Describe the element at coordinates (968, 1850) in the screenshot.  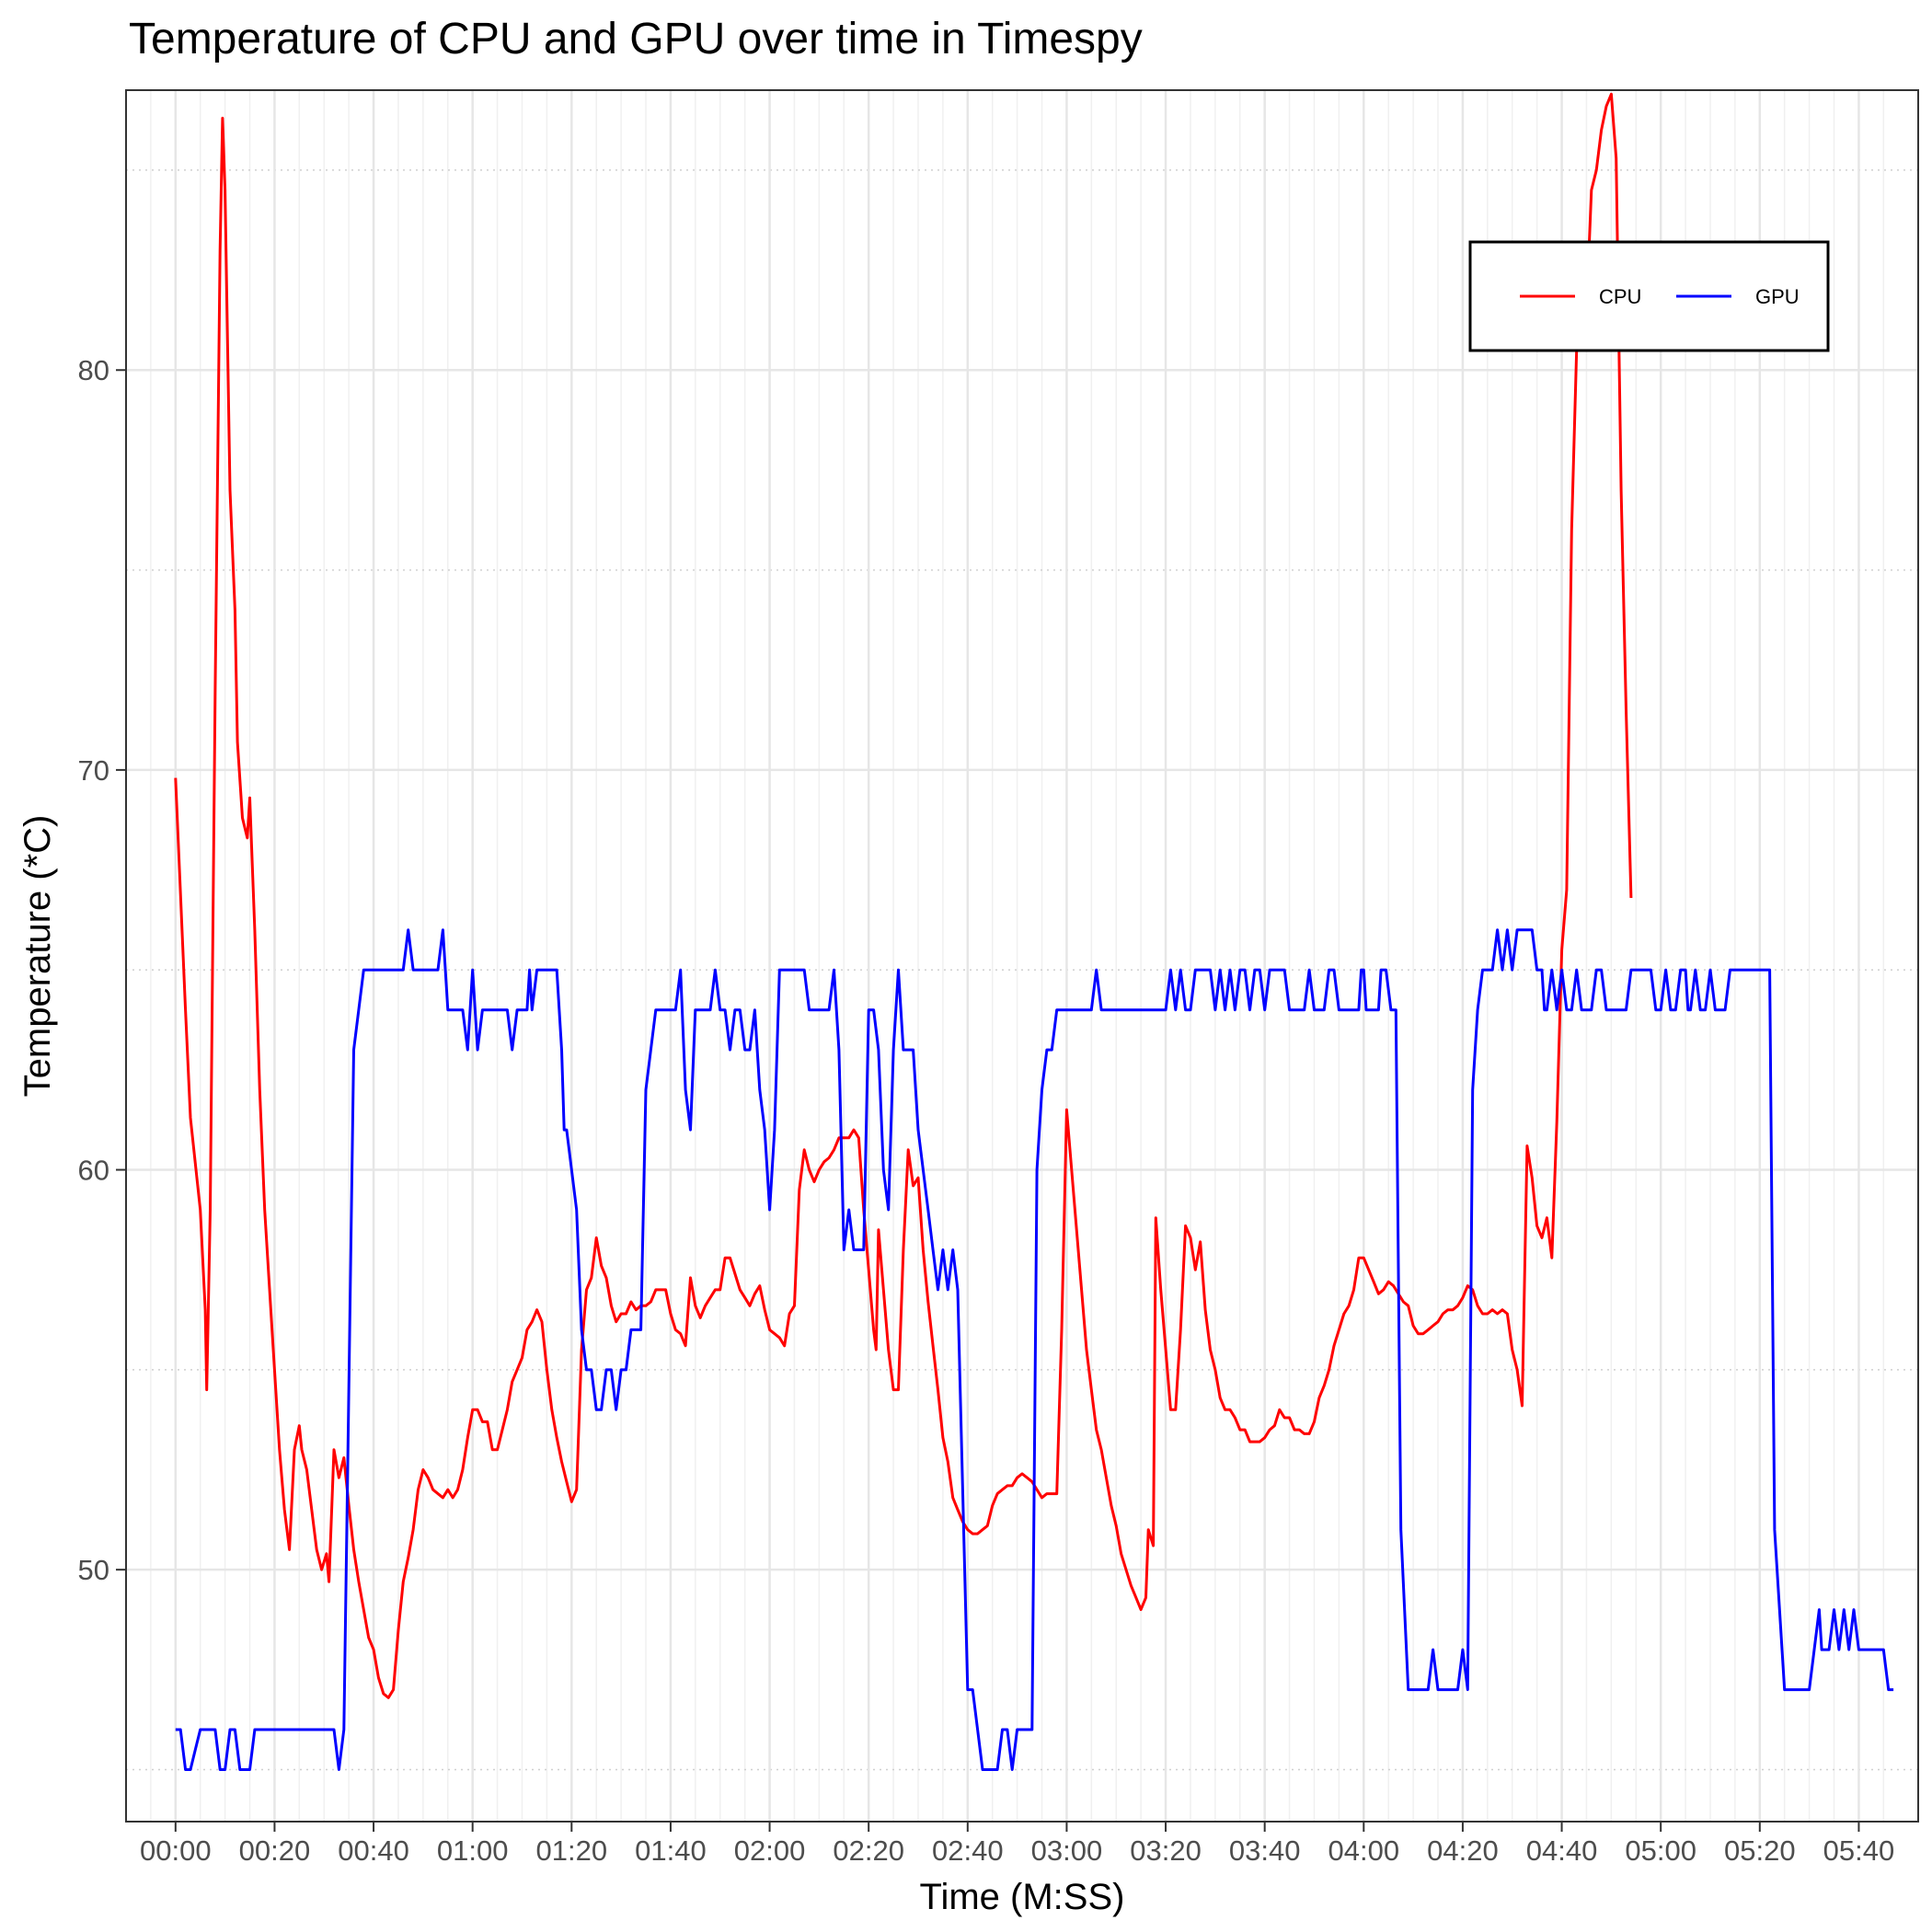
I see `x-tick-label: 02:40` at that location.